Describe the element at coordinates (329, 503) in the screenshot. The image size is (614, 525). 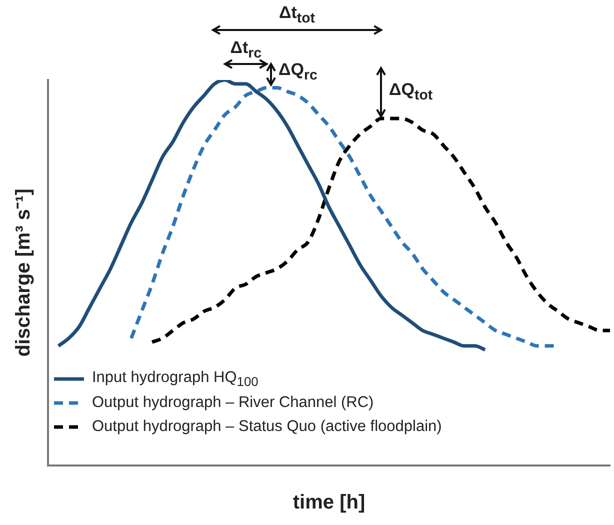
I see `x-axis-title: time [h]` at that location.